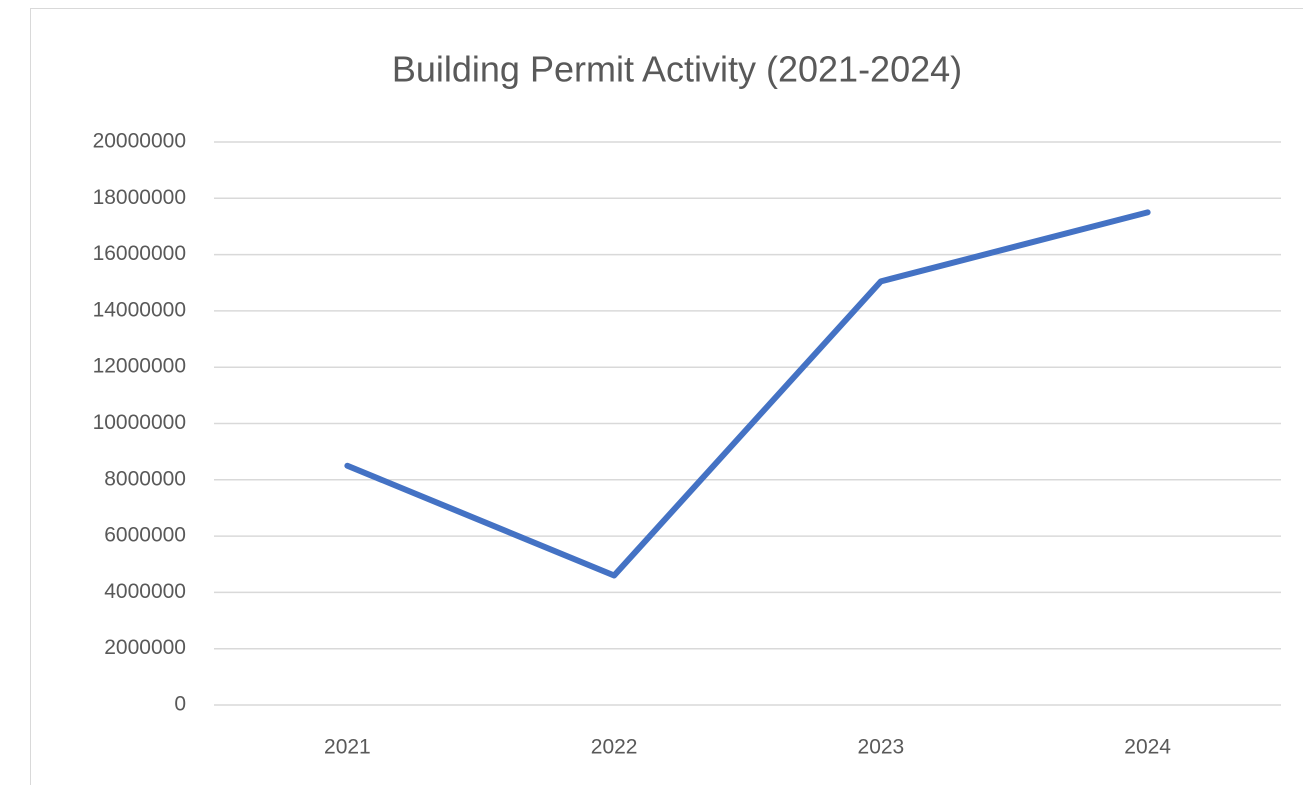 This screenshot has height=785, width=1303. I want to click on y-tick-label: 20000000, so click(139, 141).